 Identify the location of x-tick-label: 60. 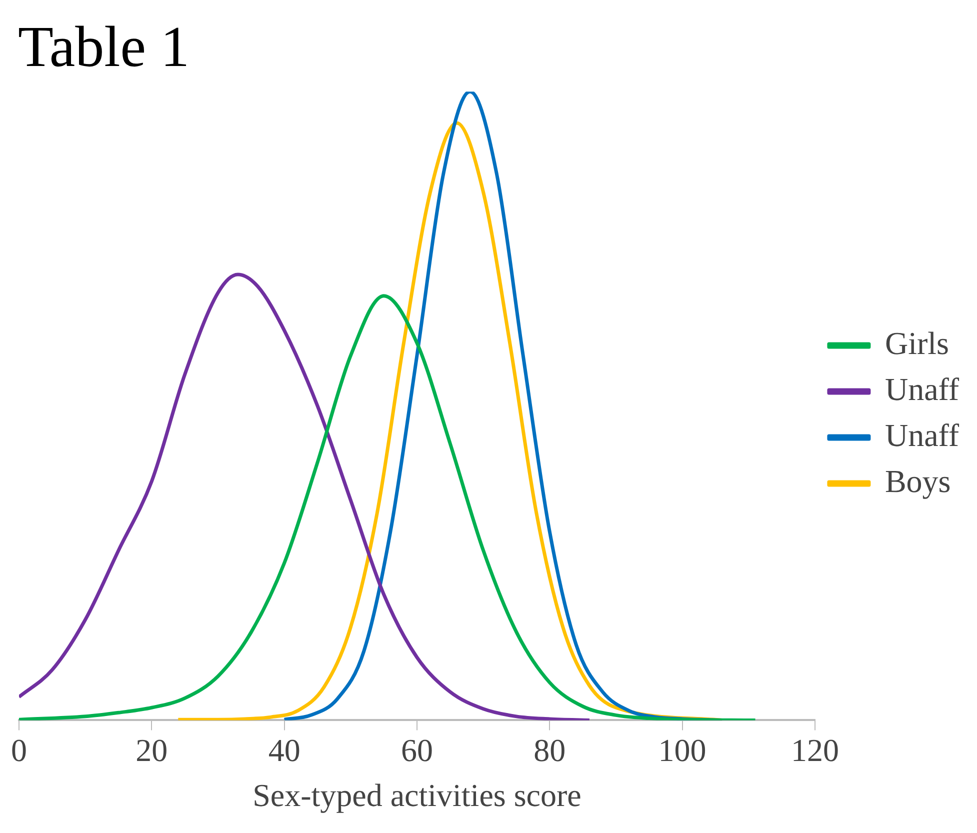
(416, 750).